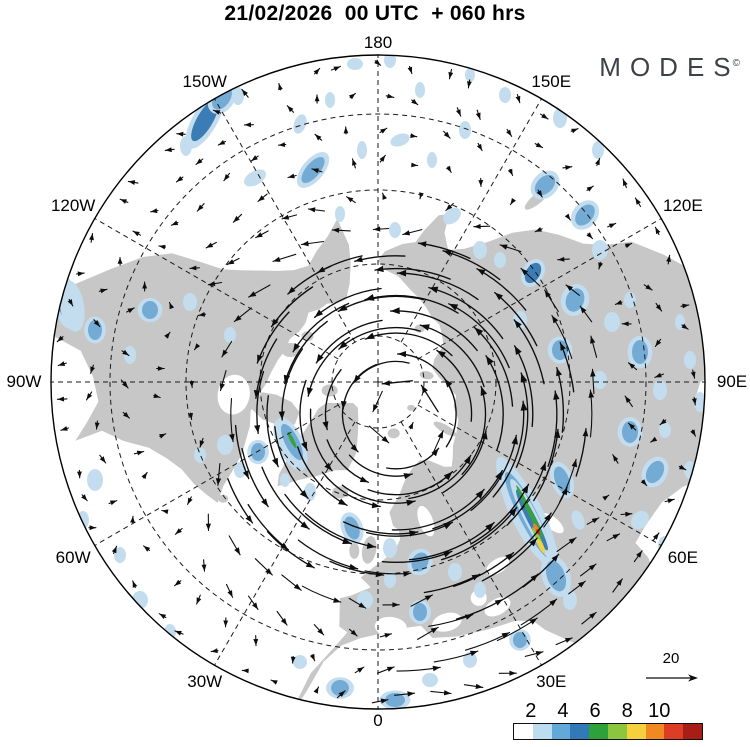 The height and width of the screenshot is (747, 750). I want to click on colorbar-tick-10: 10, so click(659, 711).